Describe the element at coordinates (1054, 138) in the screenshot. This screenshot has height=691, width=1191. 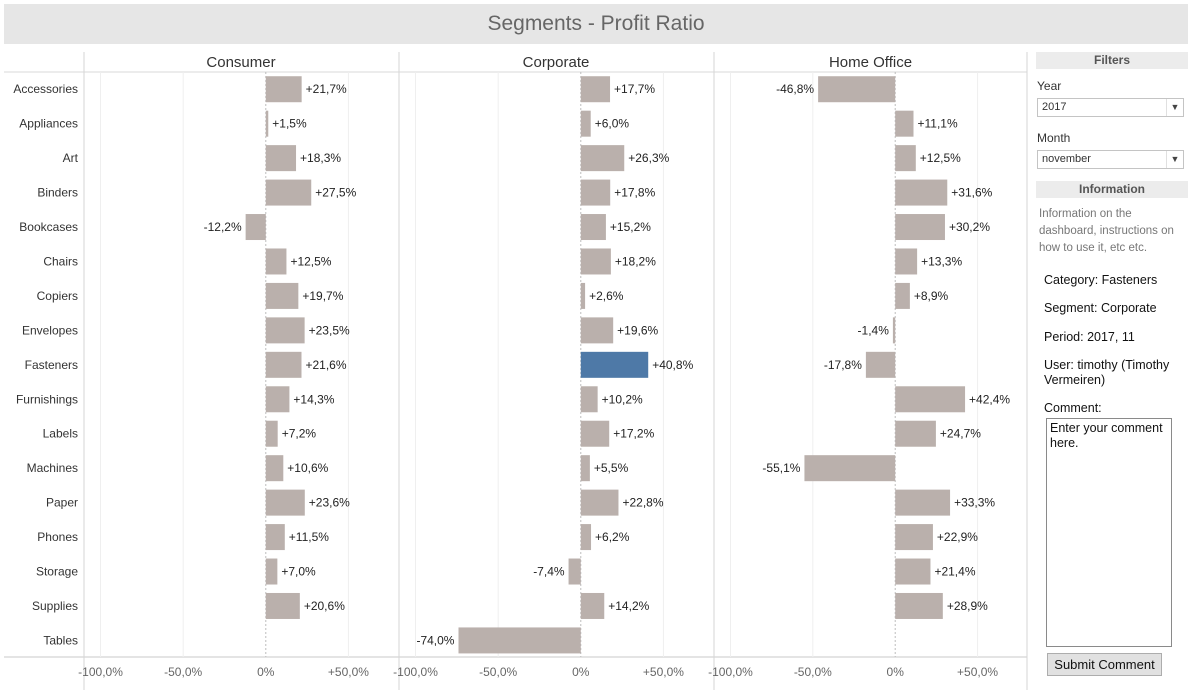
I see `month-label: Month` at that location.